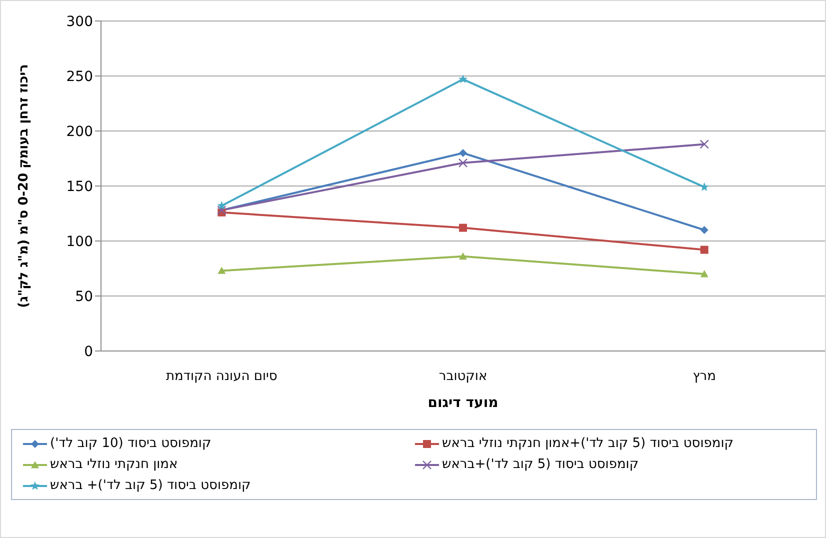 This screenshot has height=538, width=826. What do you see at coordinates (704, 376) in the screenshot?
I see `x-tick-label: מרץ` at bounding box center [704, 376].